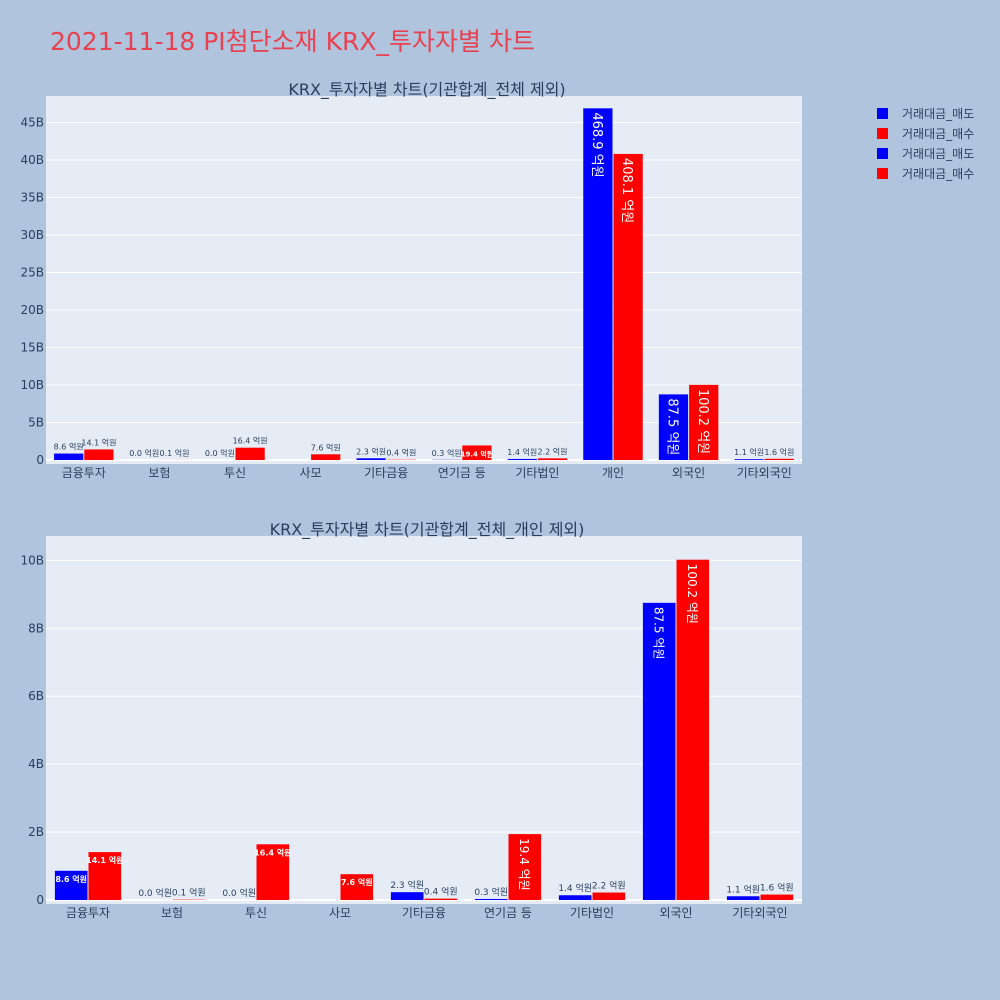  Describe the element at coordinates (36, 423) in the screenshot. I see `y-tick-label: 5B` at that location.